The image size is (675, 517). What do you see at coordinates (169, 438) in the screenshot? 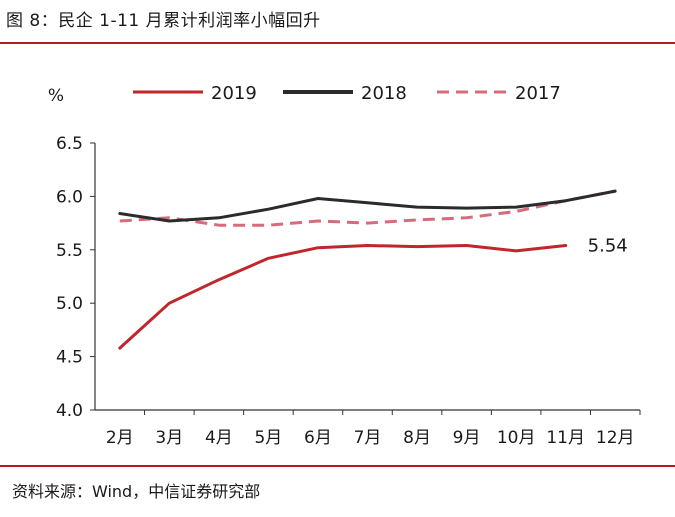
I see `x-tick-label: 3月` at bounding box center [169, 438].